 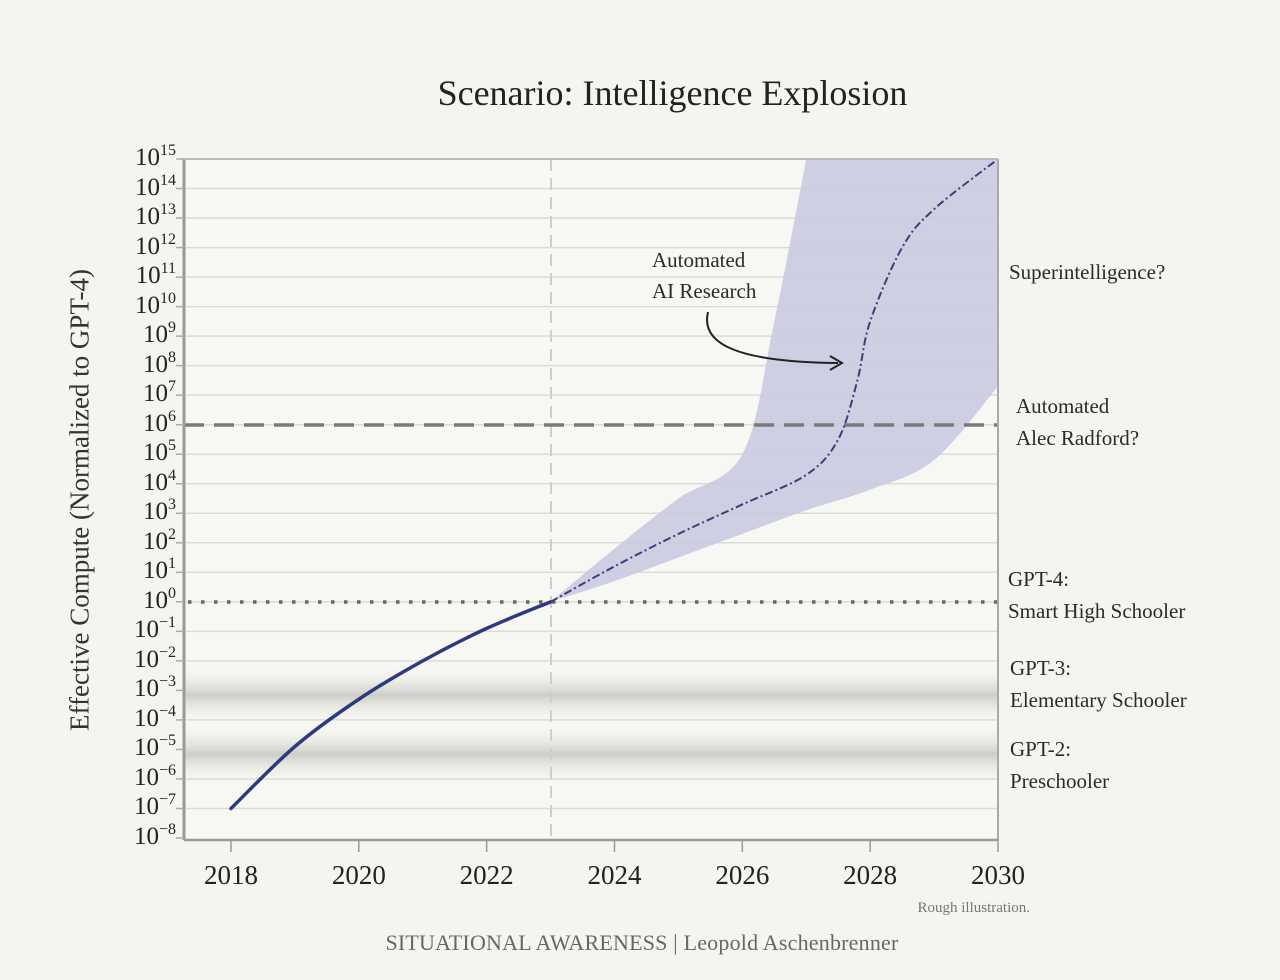 What do you see at coordinates (159, 363) in the screenshot?
I see `y-tick-label: 10⁸` at bounding box center [159, 363].